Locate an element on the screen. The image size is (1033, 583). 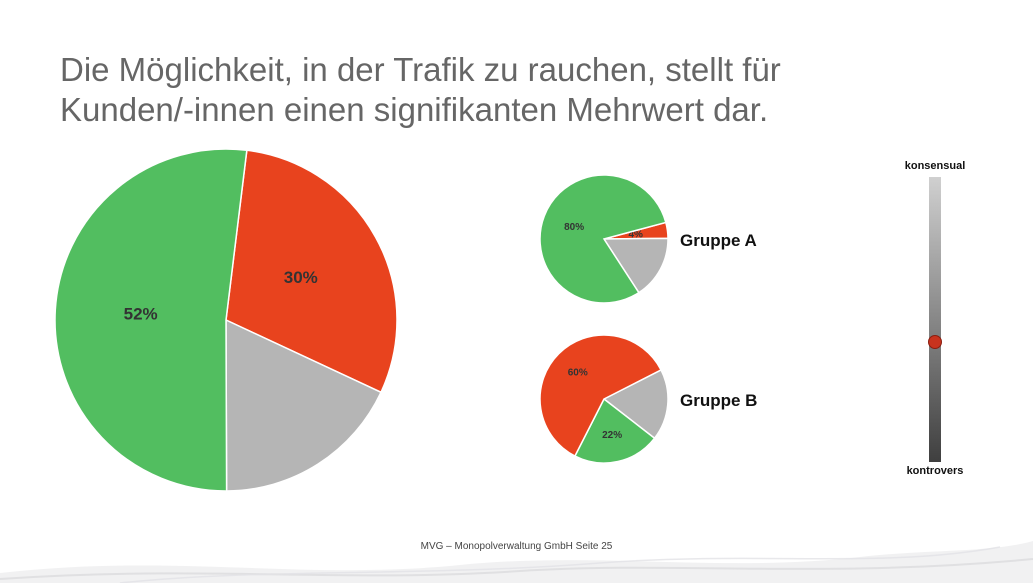
total-slice-red is located at coordinates (311, 271).